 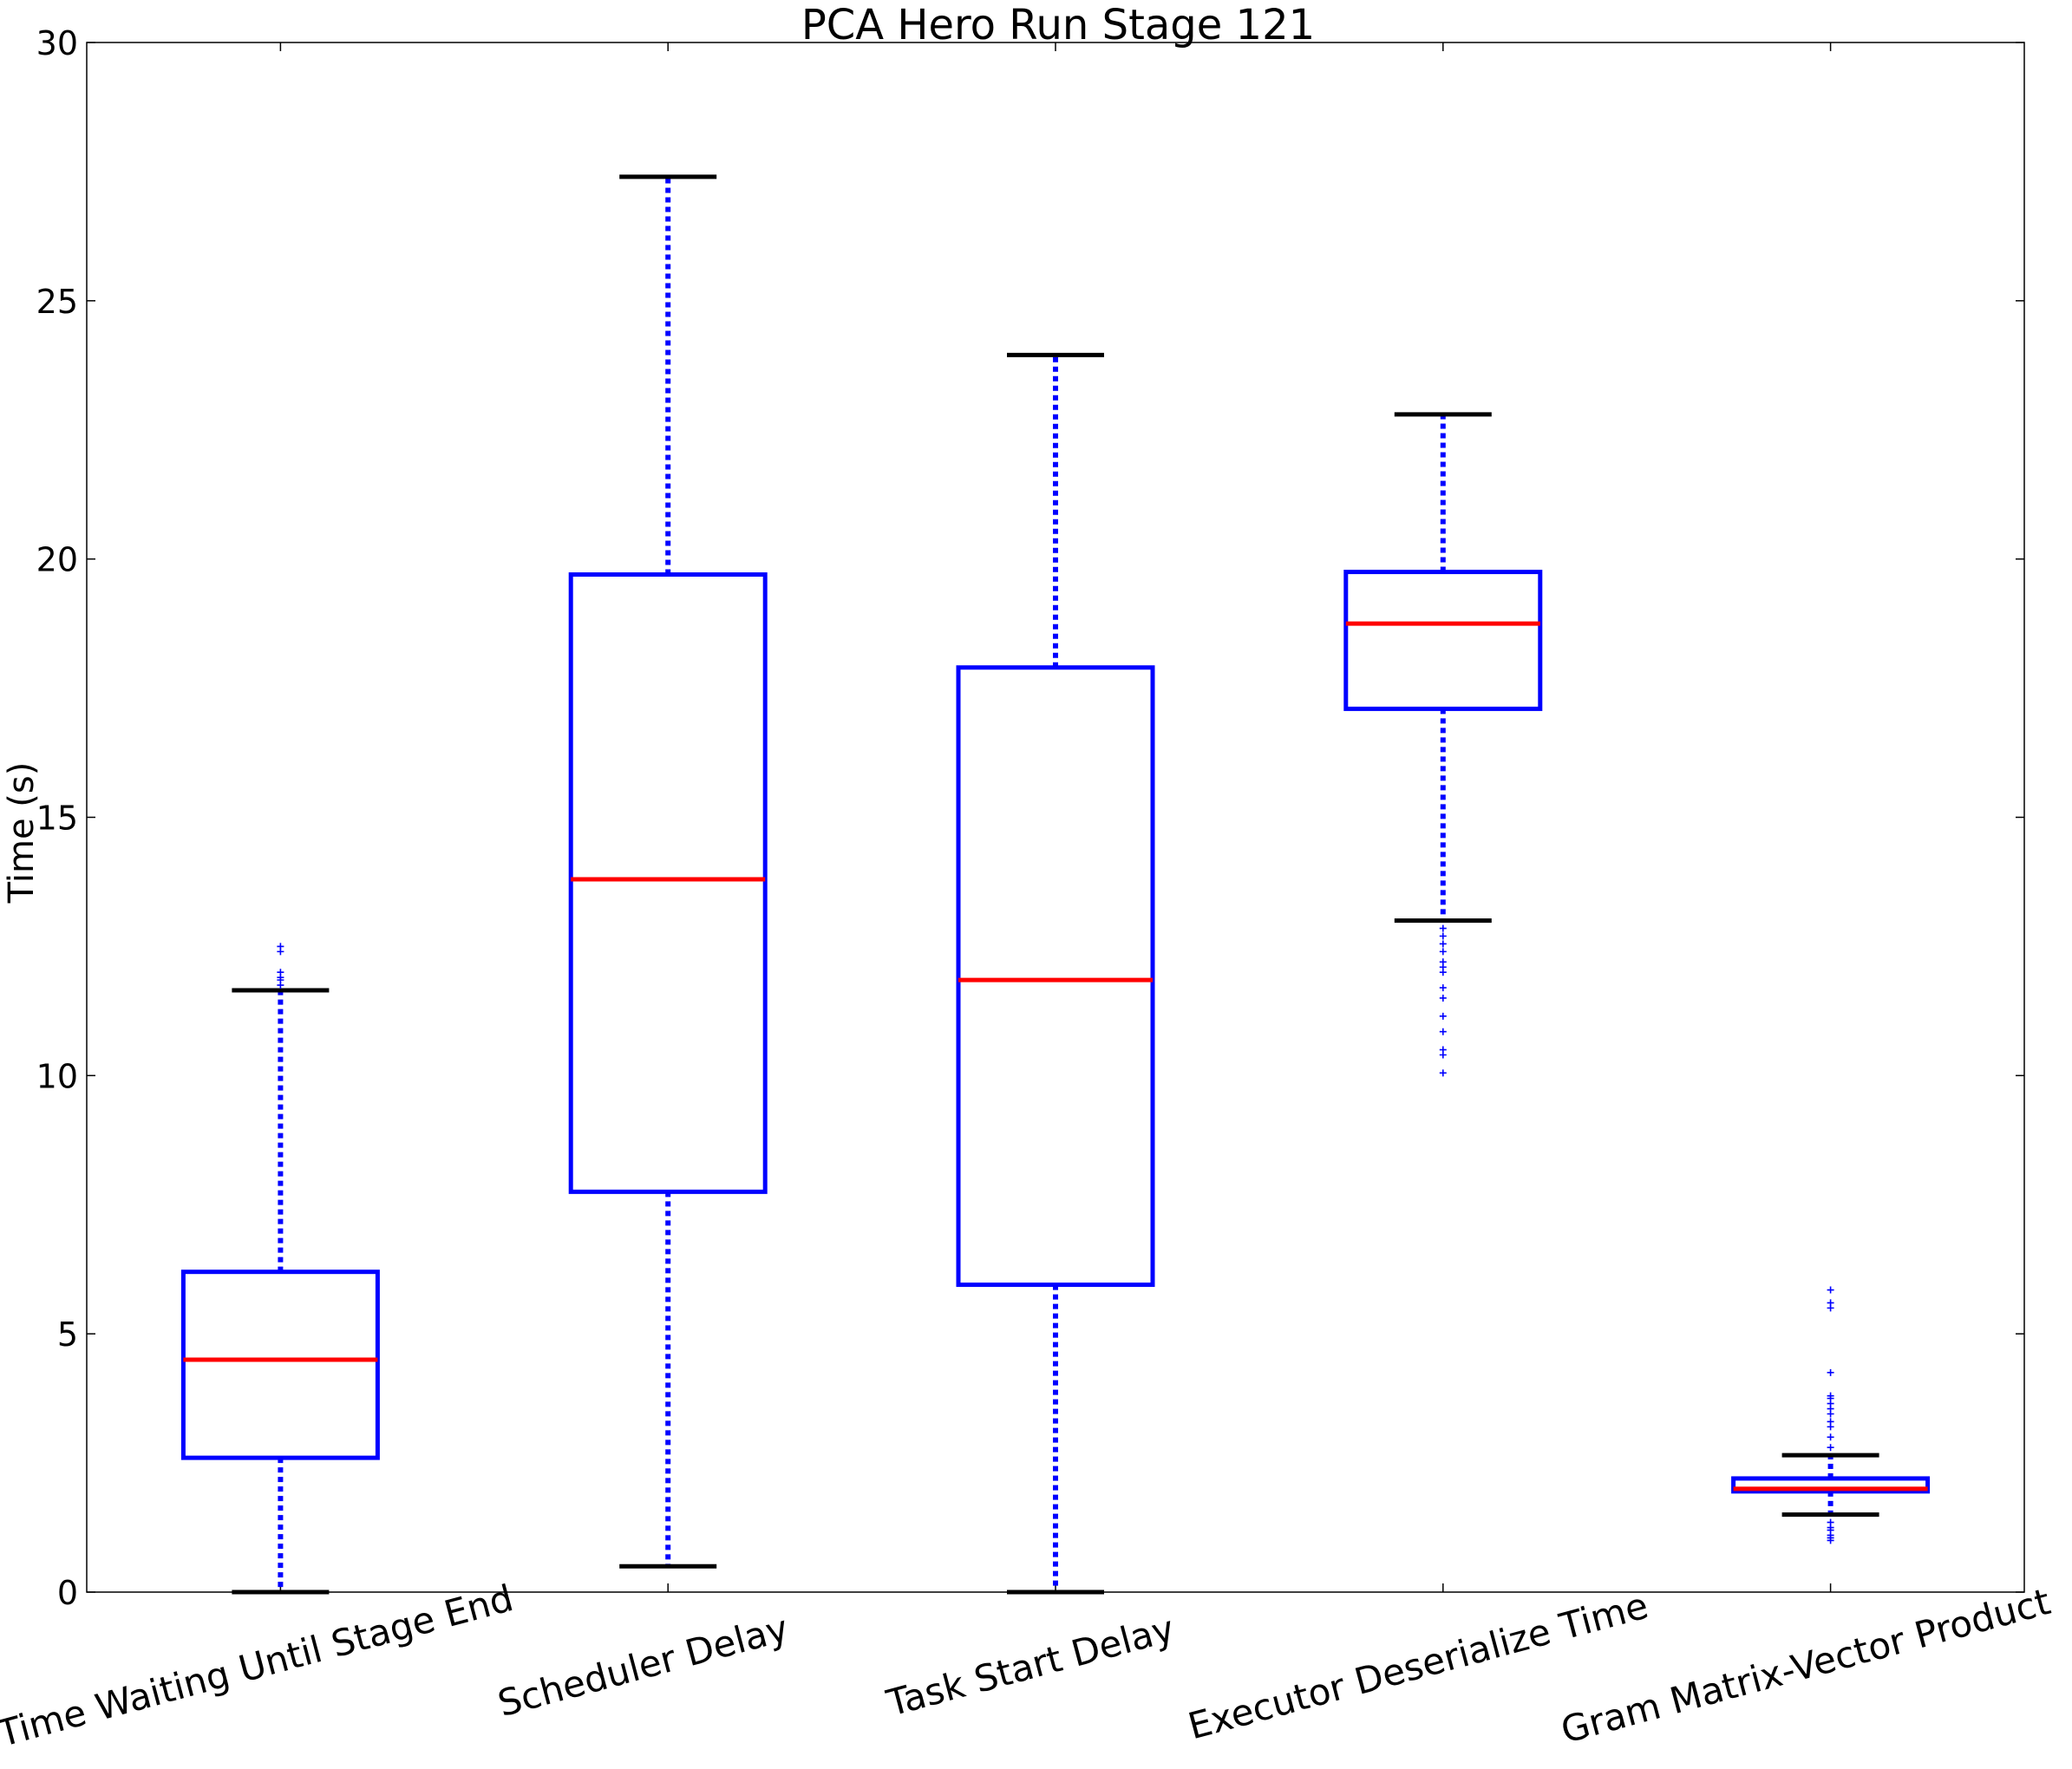 What do you see at coordinates (67, 1334) in the screenshot?
I see `y-tick-label: 5` at bounding box center [67, 1334].